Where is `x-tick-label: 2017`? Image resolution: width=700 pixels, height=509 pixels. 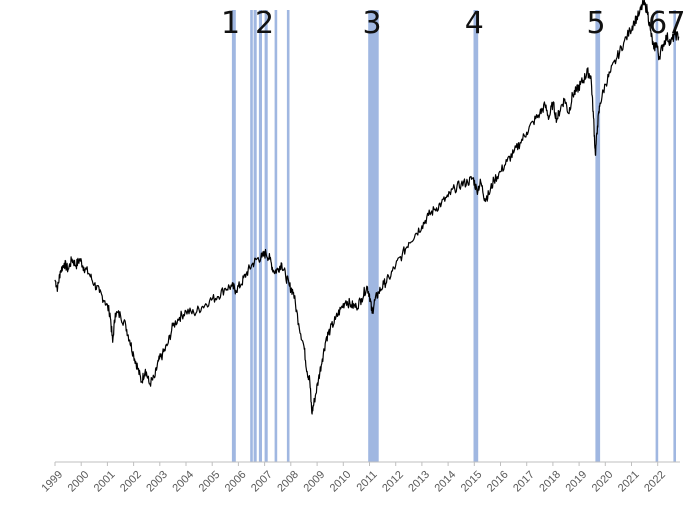 x-tick-label: 2017 is located at coordinates (524, 482).